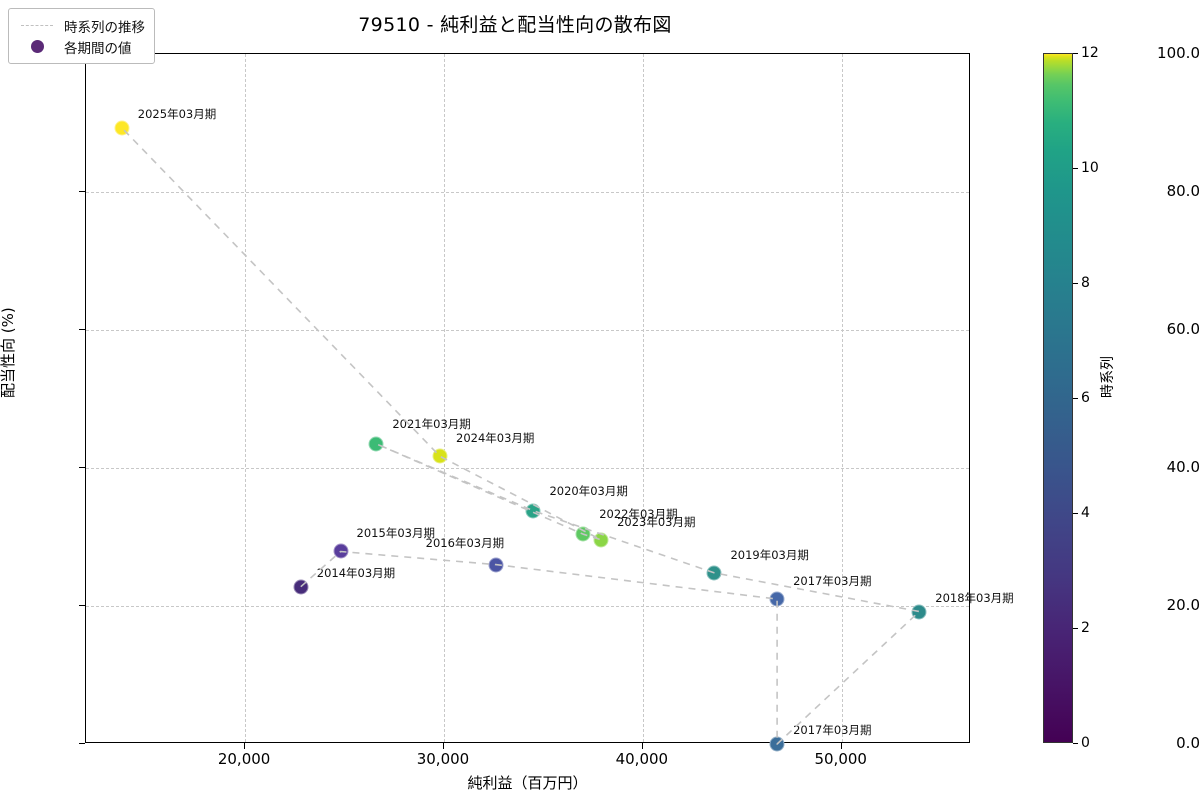 The height and width of the screenshot is (800, 1200). I want to click on legend-label-point: 各期間の値, so click(98, 48).